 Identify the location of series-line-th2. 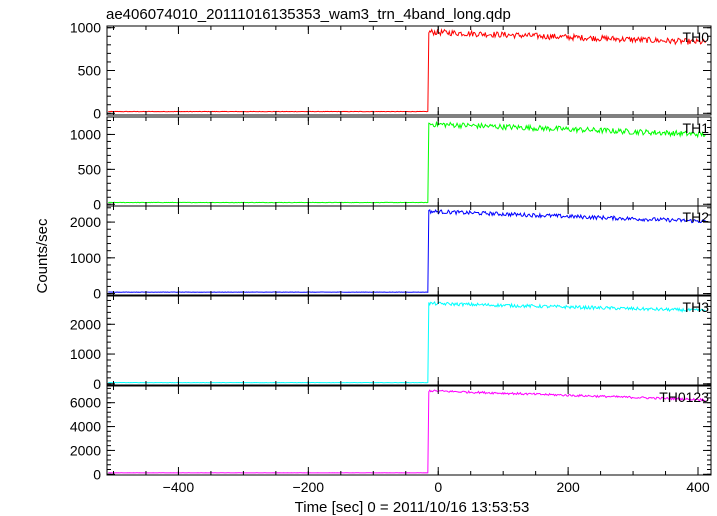
(407, 250).